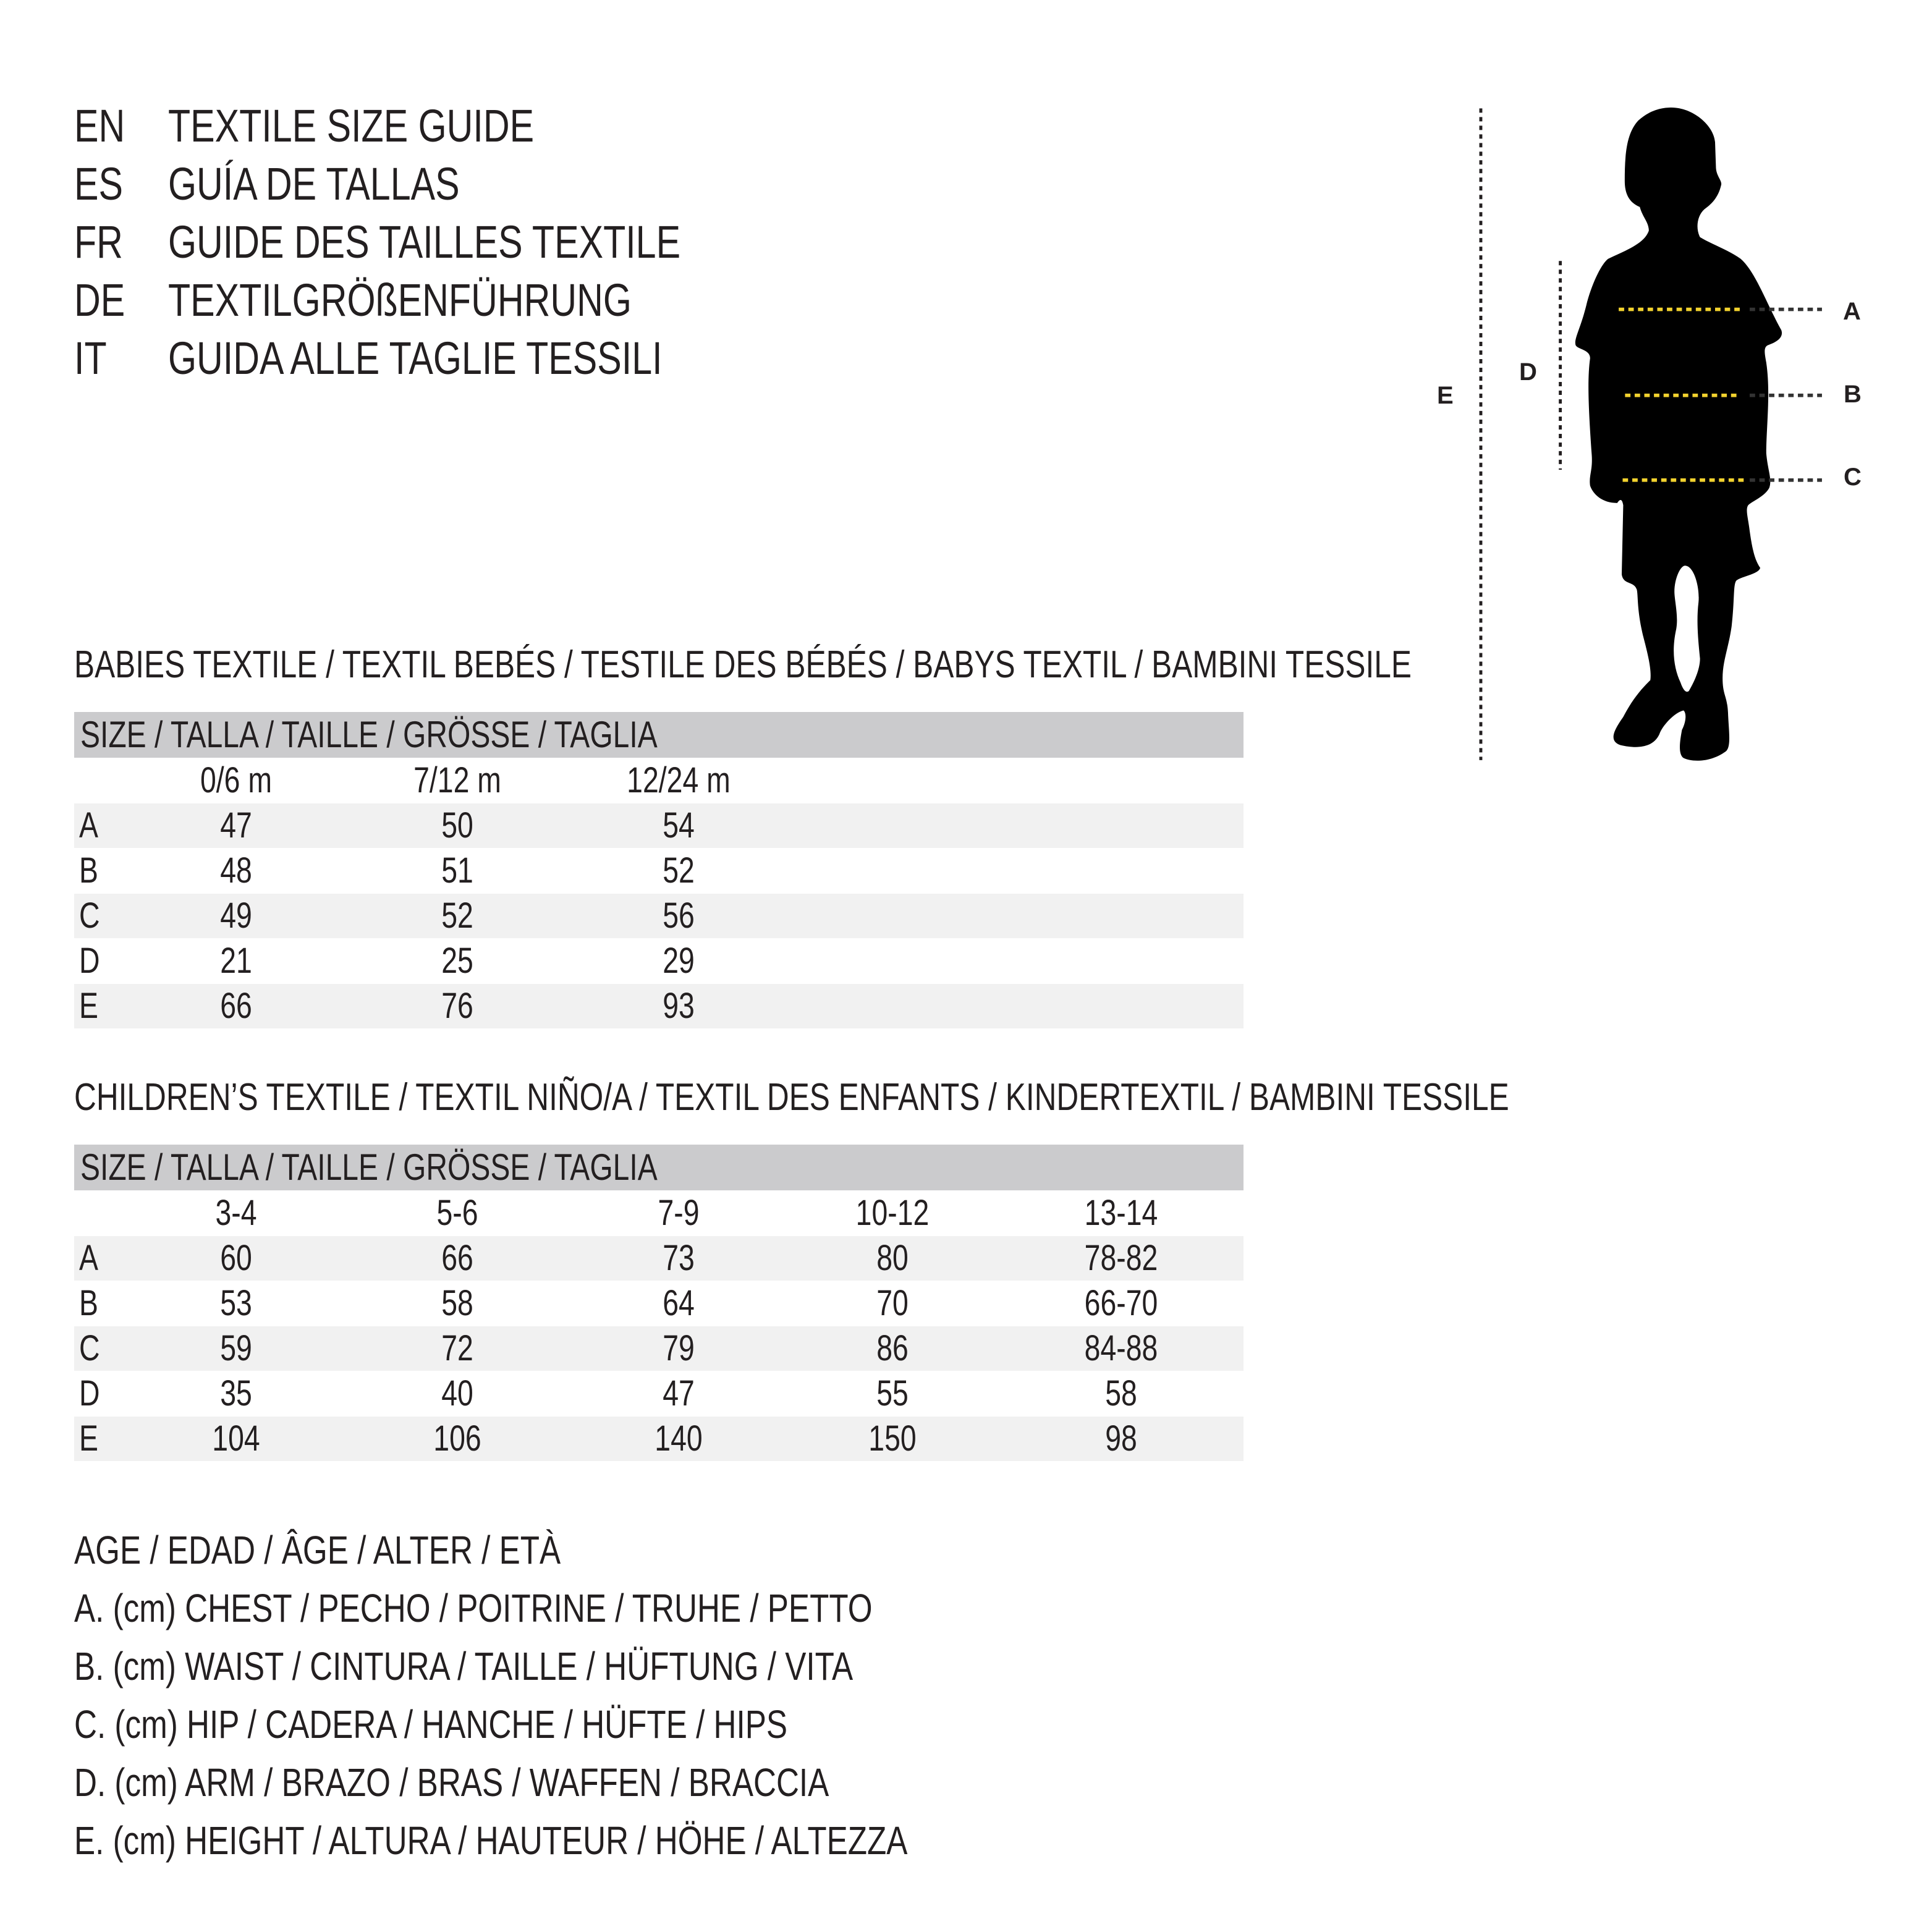 The image size is (1932, 1932). I want to click on children-size-header: SIZE / TALLA / TAILLE / GRÖSSE / TAGLIA, so click(659, 1167).